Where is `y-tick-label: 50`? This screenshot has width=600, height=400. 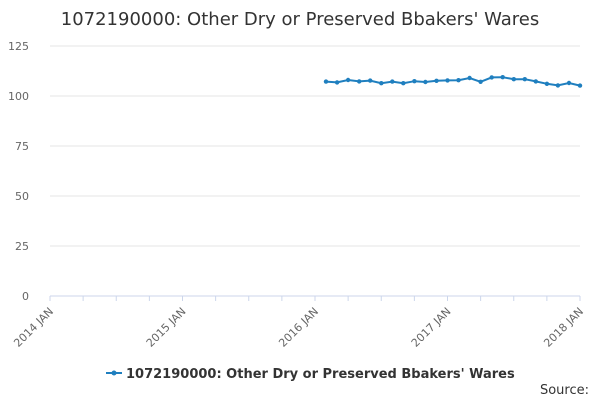 y-tick-label: 50 is located at coordinates (22, 196).